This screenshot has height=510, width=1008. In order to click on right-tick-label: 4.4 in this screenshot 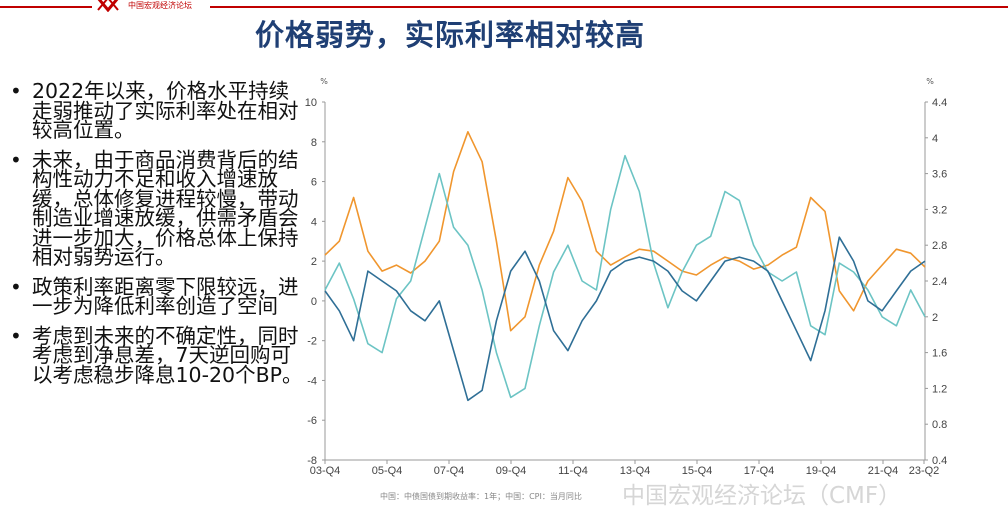, I will do `click(939, 103)`.